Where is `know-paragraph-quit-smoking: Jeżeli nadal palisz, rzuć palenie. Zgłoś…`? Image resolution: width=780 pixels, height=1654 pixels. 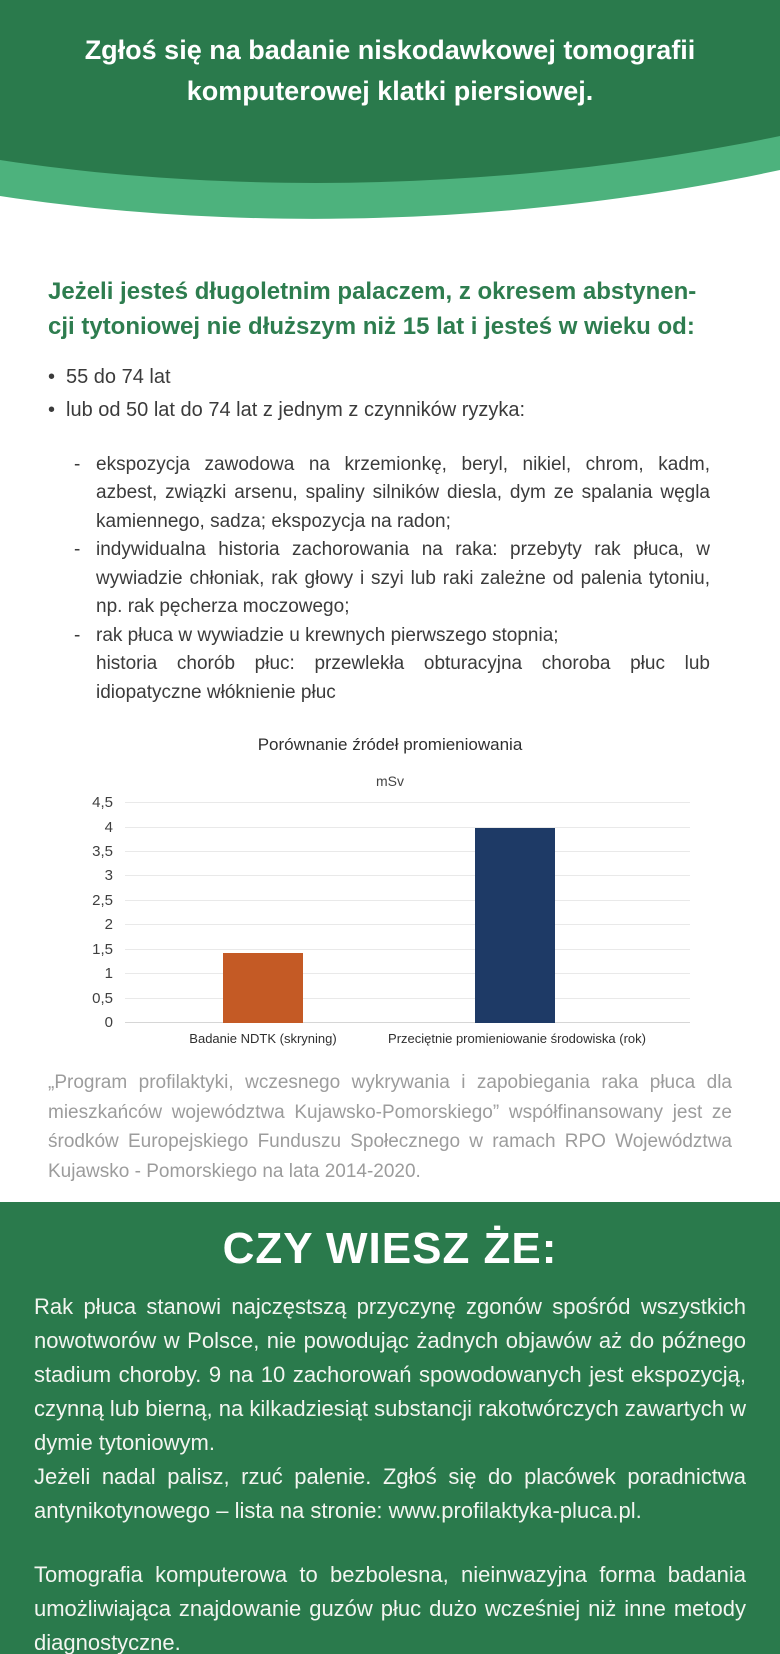
know-paragraph-quit-smoking: Jeżeli nadal palisz, rzuć palenie. Zgłoś… is located at coordinates (390, 1493).